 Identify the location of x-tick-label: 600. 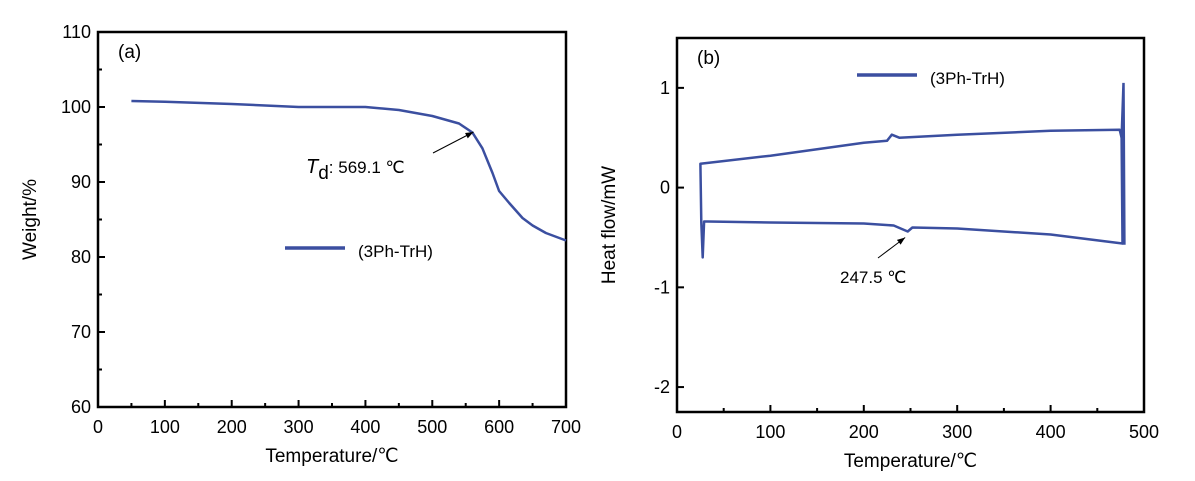
(499, 427).